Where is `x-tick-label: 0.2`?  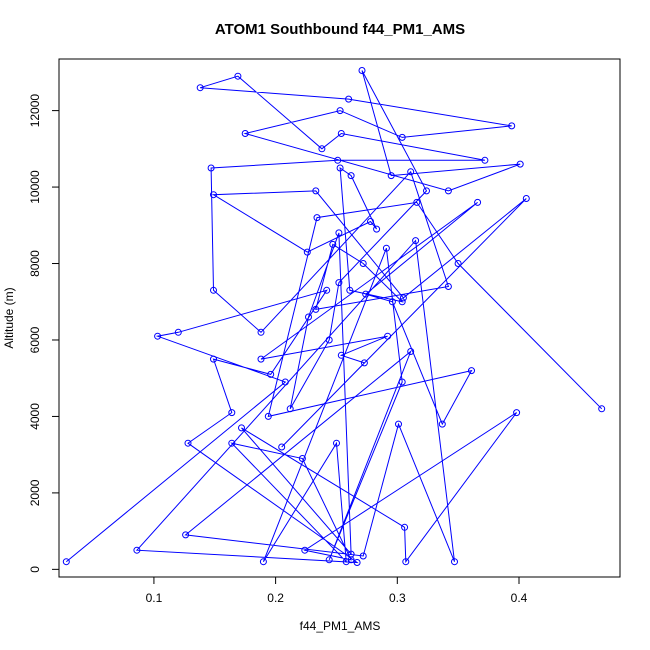
x-tick-label: 0.2 is located at coordinates (275, 598).